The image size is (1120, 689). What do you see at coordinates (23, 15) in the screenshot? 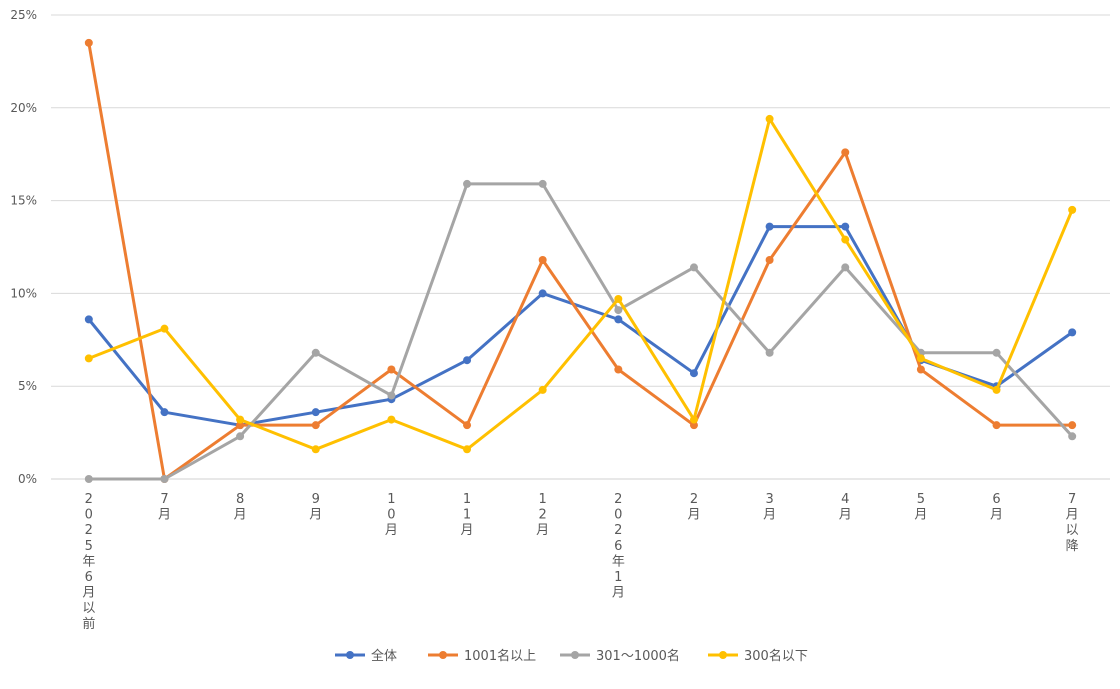
I see `y-tick-label: 25%` at bounding box center [23, 15].